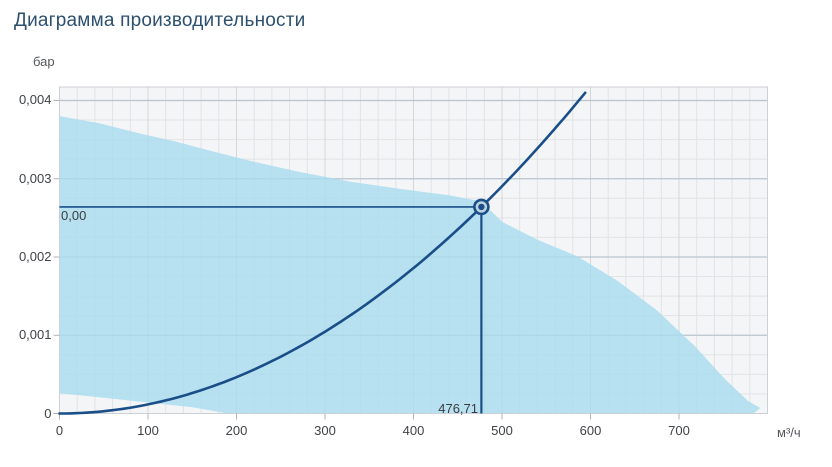  I want to click on operating-point-dot, so click(481, 207).